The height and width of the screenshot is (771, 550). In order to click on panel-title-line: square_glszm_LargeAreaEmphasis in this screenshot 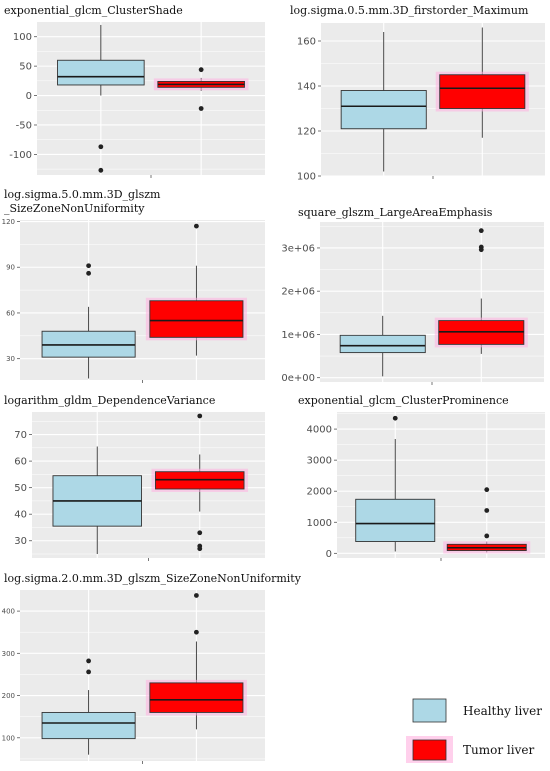, I will do `click(395, 212)`.